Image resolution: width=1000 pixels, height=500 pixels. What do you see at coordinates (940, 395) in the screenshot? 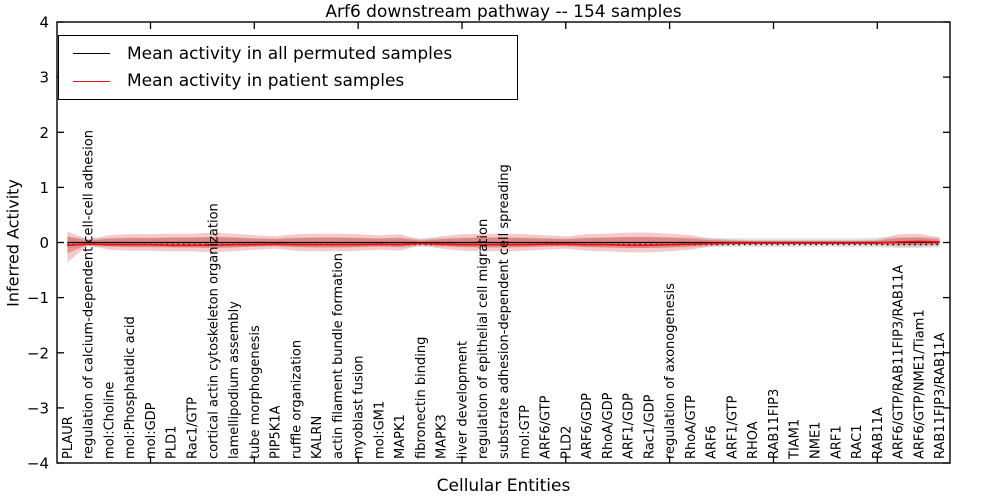
I see `x-category-label: RAB11FIP3/RAB11A` at bounding box center [940, 395].